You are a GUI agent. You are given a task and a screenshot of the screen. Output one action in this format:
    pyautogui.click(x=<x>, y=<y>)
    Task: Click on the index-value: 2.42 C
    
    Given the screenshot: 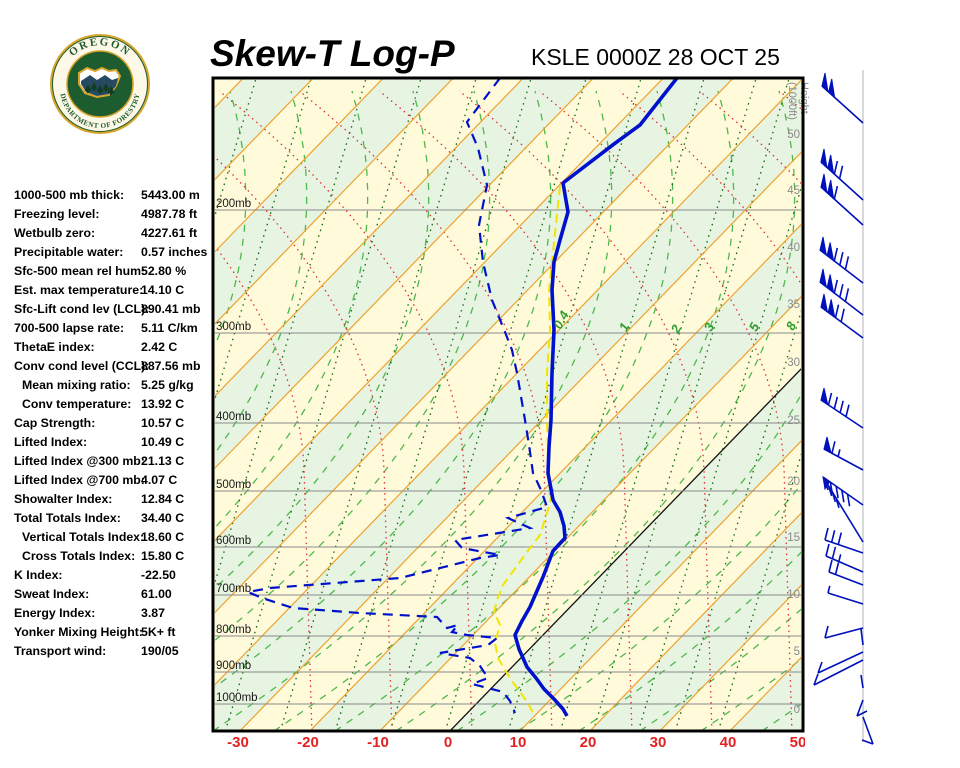 What is the action you would take?
    pyautogui.click(x=159, y=347)
    